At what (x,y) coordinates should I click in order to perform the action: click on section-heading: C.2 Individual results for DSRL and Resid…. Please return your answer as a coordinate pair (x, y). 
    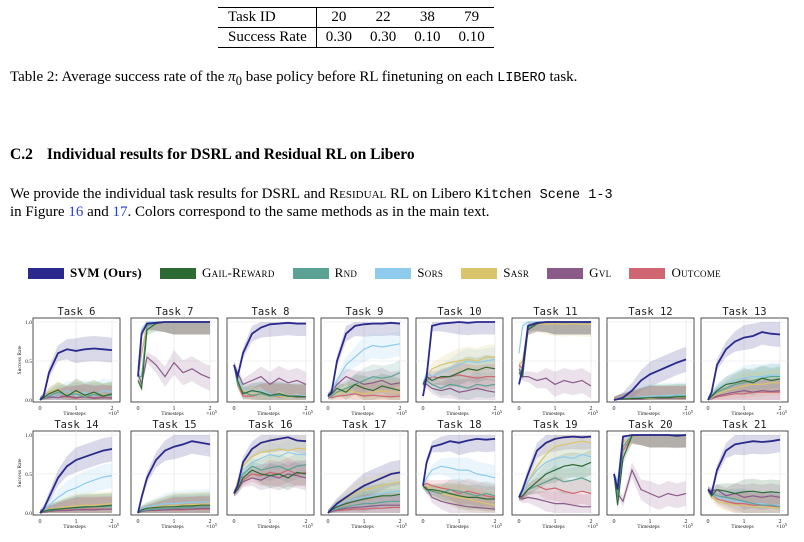
    Looking at the image, I should click on (212, 155).